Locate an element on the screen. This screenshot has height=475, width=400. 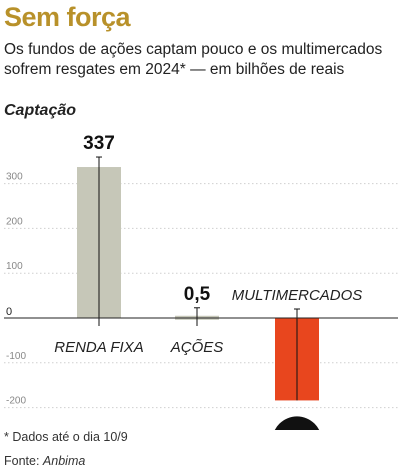
y-tick-label: 0 is located at coordinates (9, 312).